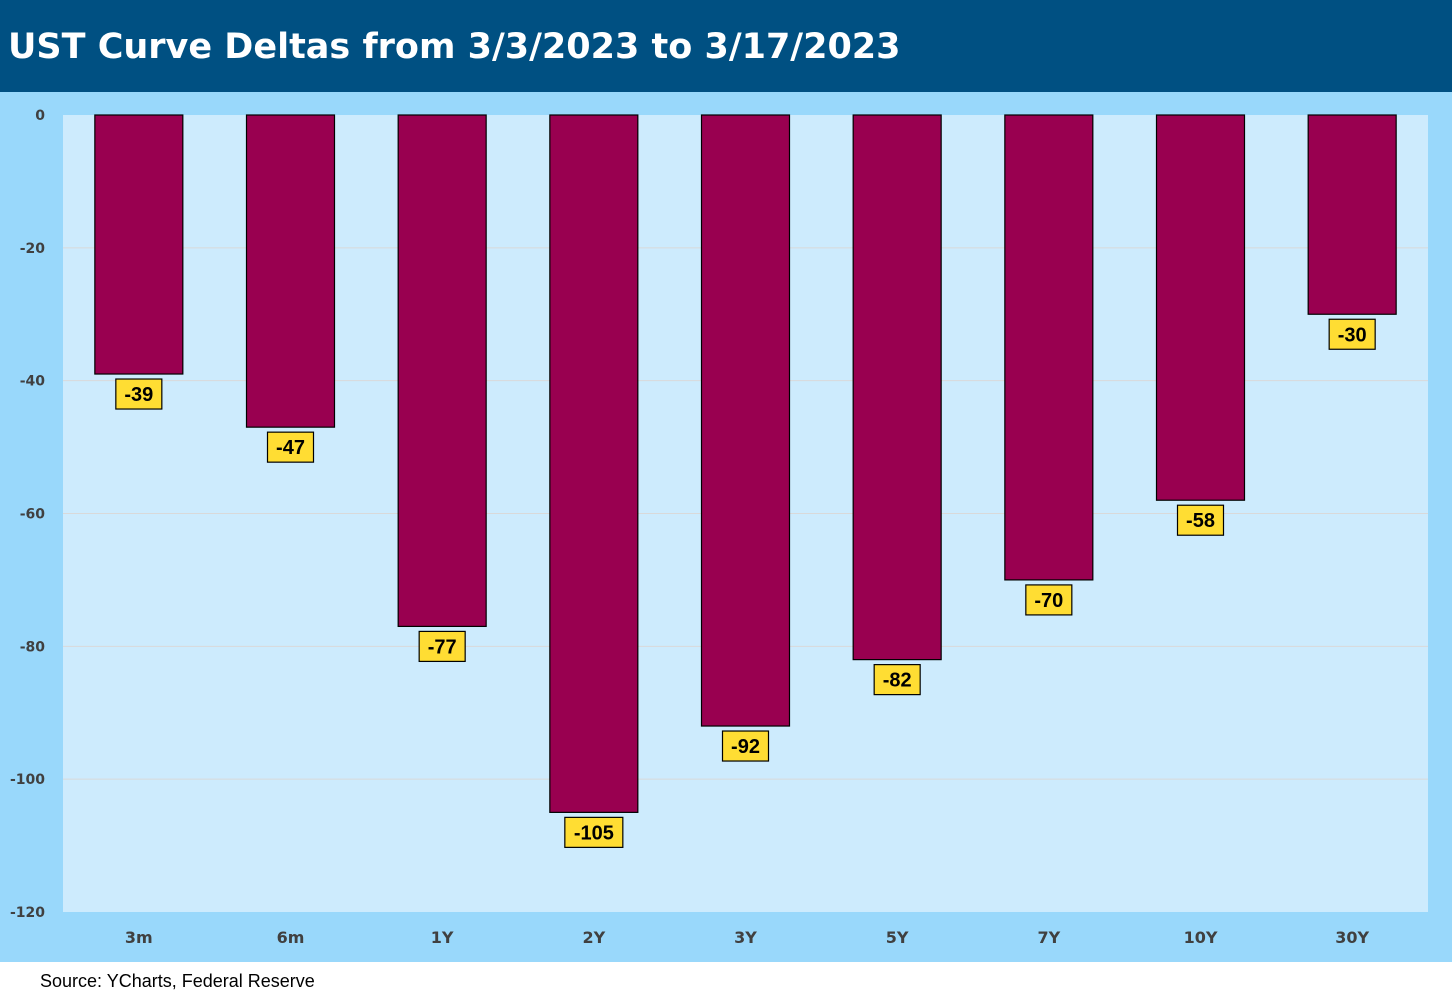  I want to click on data-label: -47, so click(290, 448).